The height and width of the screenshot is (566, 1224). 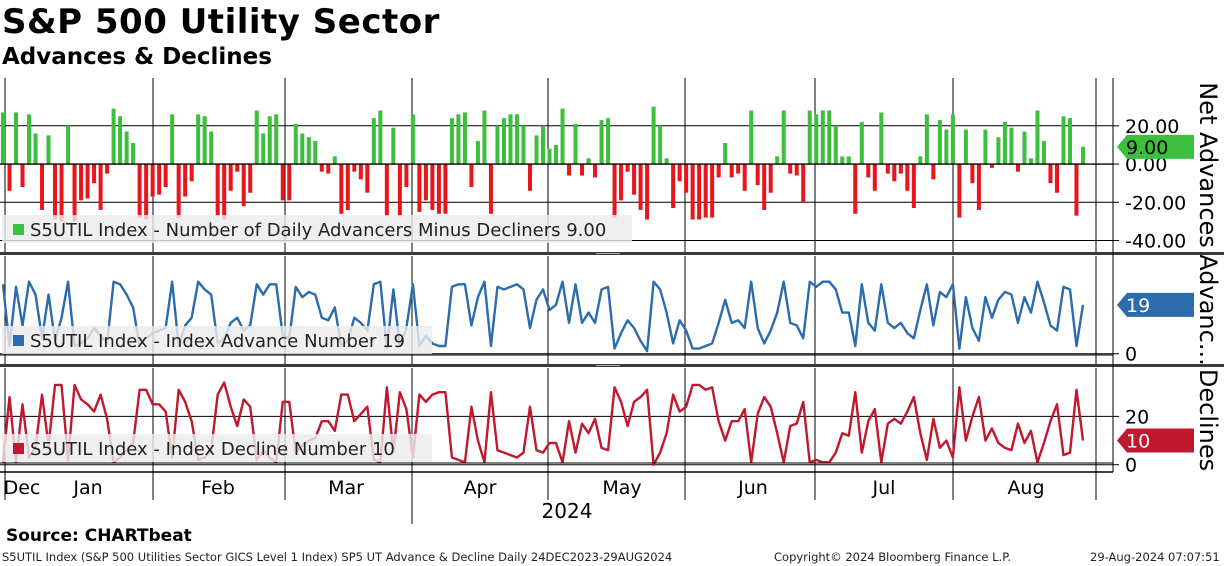 What do you see at coordinates (221, 22) in the screenshot?
I see `page-title: S&P 500 Utility Sector` at bounding box center [221, 22].